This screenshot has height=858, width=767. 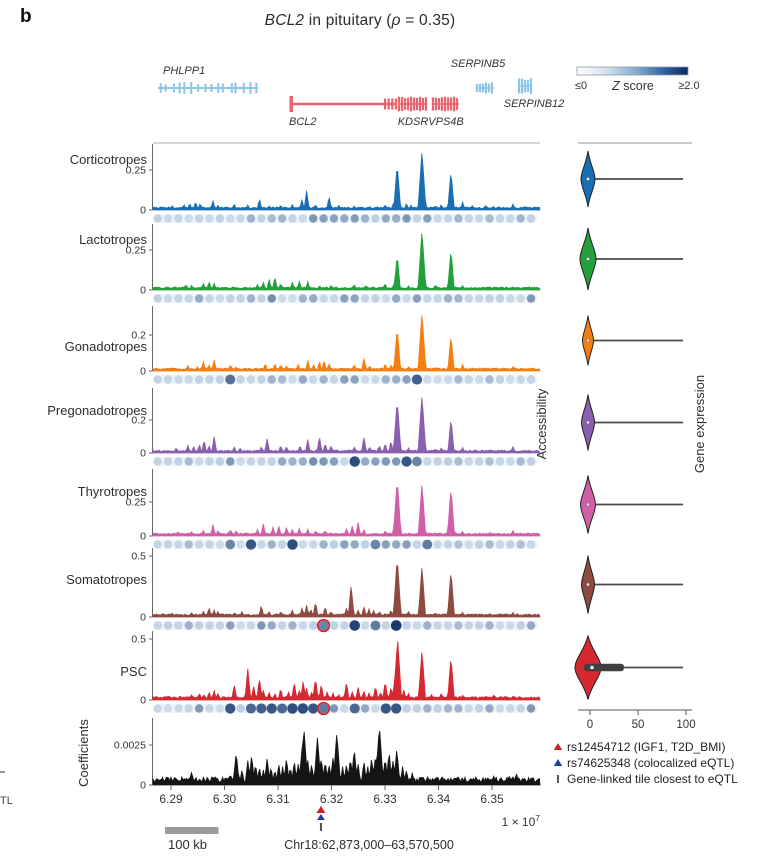 What do you see at coordinates (143, 211) in the screenshot?
I see `ytick-zero-corticotropes: 0` at bounding box center [143, 211].